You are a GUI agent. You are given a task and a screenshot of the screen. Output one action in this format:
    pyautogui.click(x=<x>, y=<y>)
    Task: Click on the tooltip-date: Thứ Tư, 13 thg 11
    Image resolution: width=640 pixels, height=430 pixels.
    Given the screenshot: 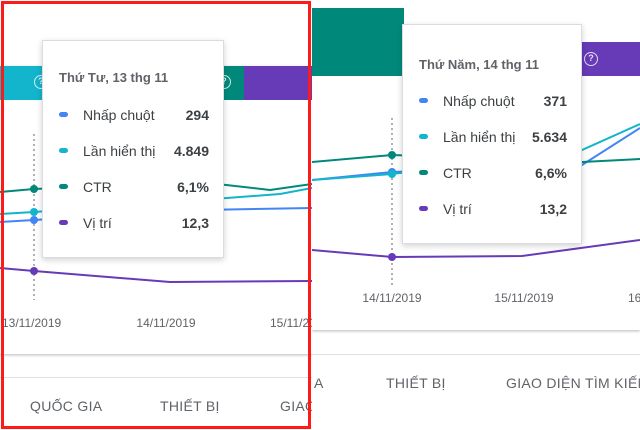 What is the action you would take?
    pyautogui.click(x=114, y=77)
    